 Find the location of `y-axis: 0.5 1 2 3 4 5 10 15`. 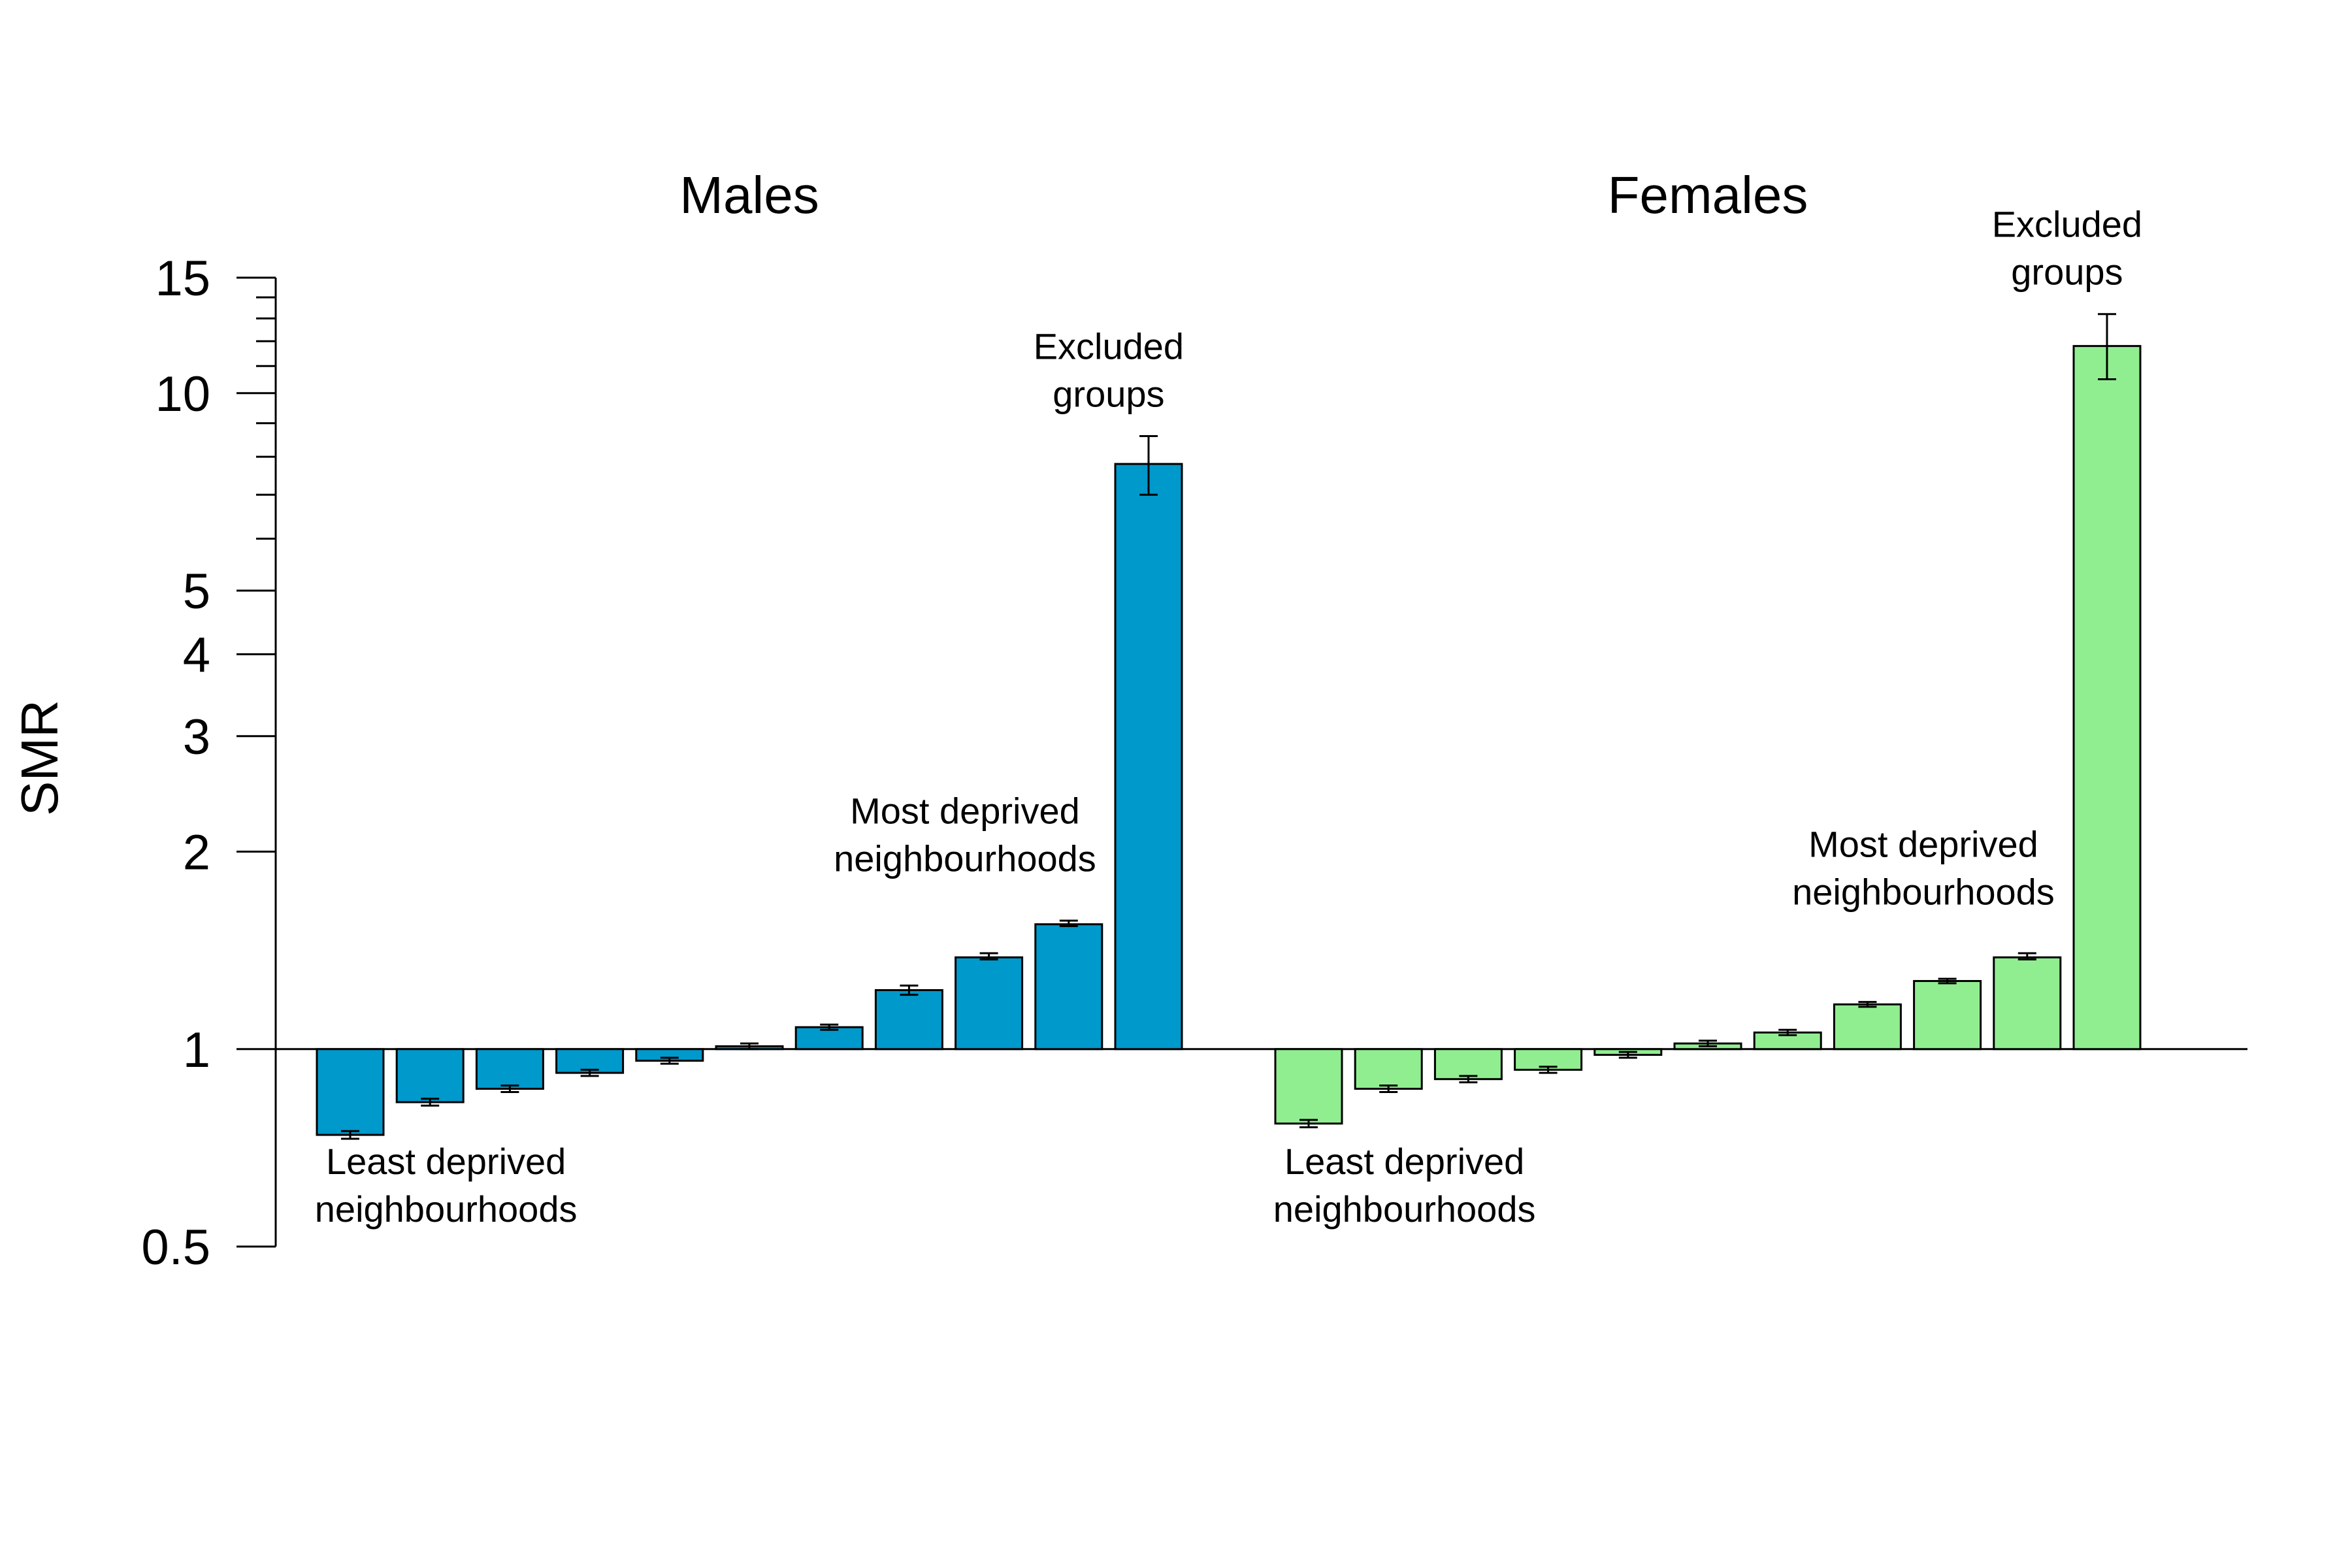

y-axis: 0.5 1 2 3 4 5 10 15 is located at coordinates (209, 763).